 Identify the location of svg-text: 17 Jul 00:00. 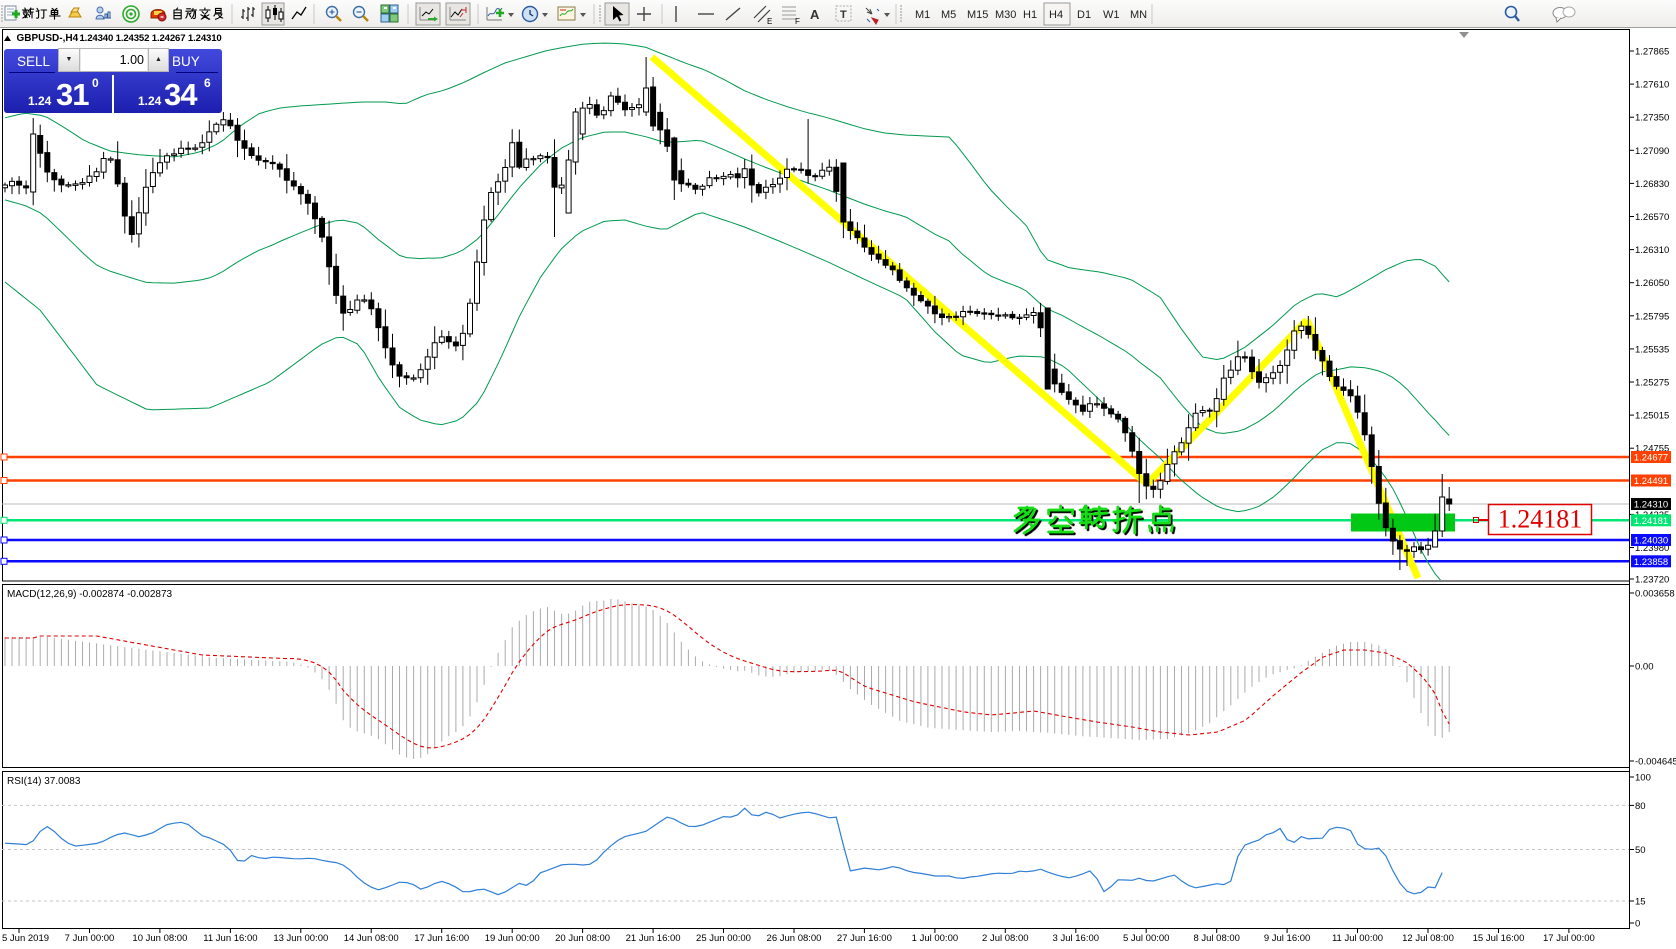
(1569, 938).